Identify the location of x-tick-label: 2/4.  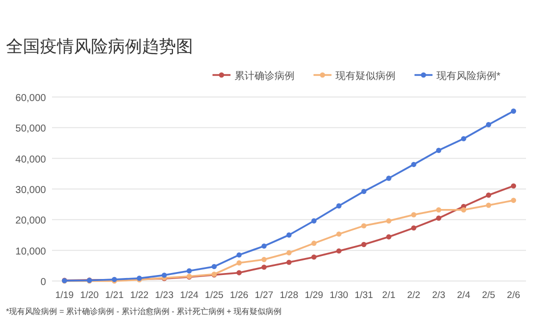
(463, 295).